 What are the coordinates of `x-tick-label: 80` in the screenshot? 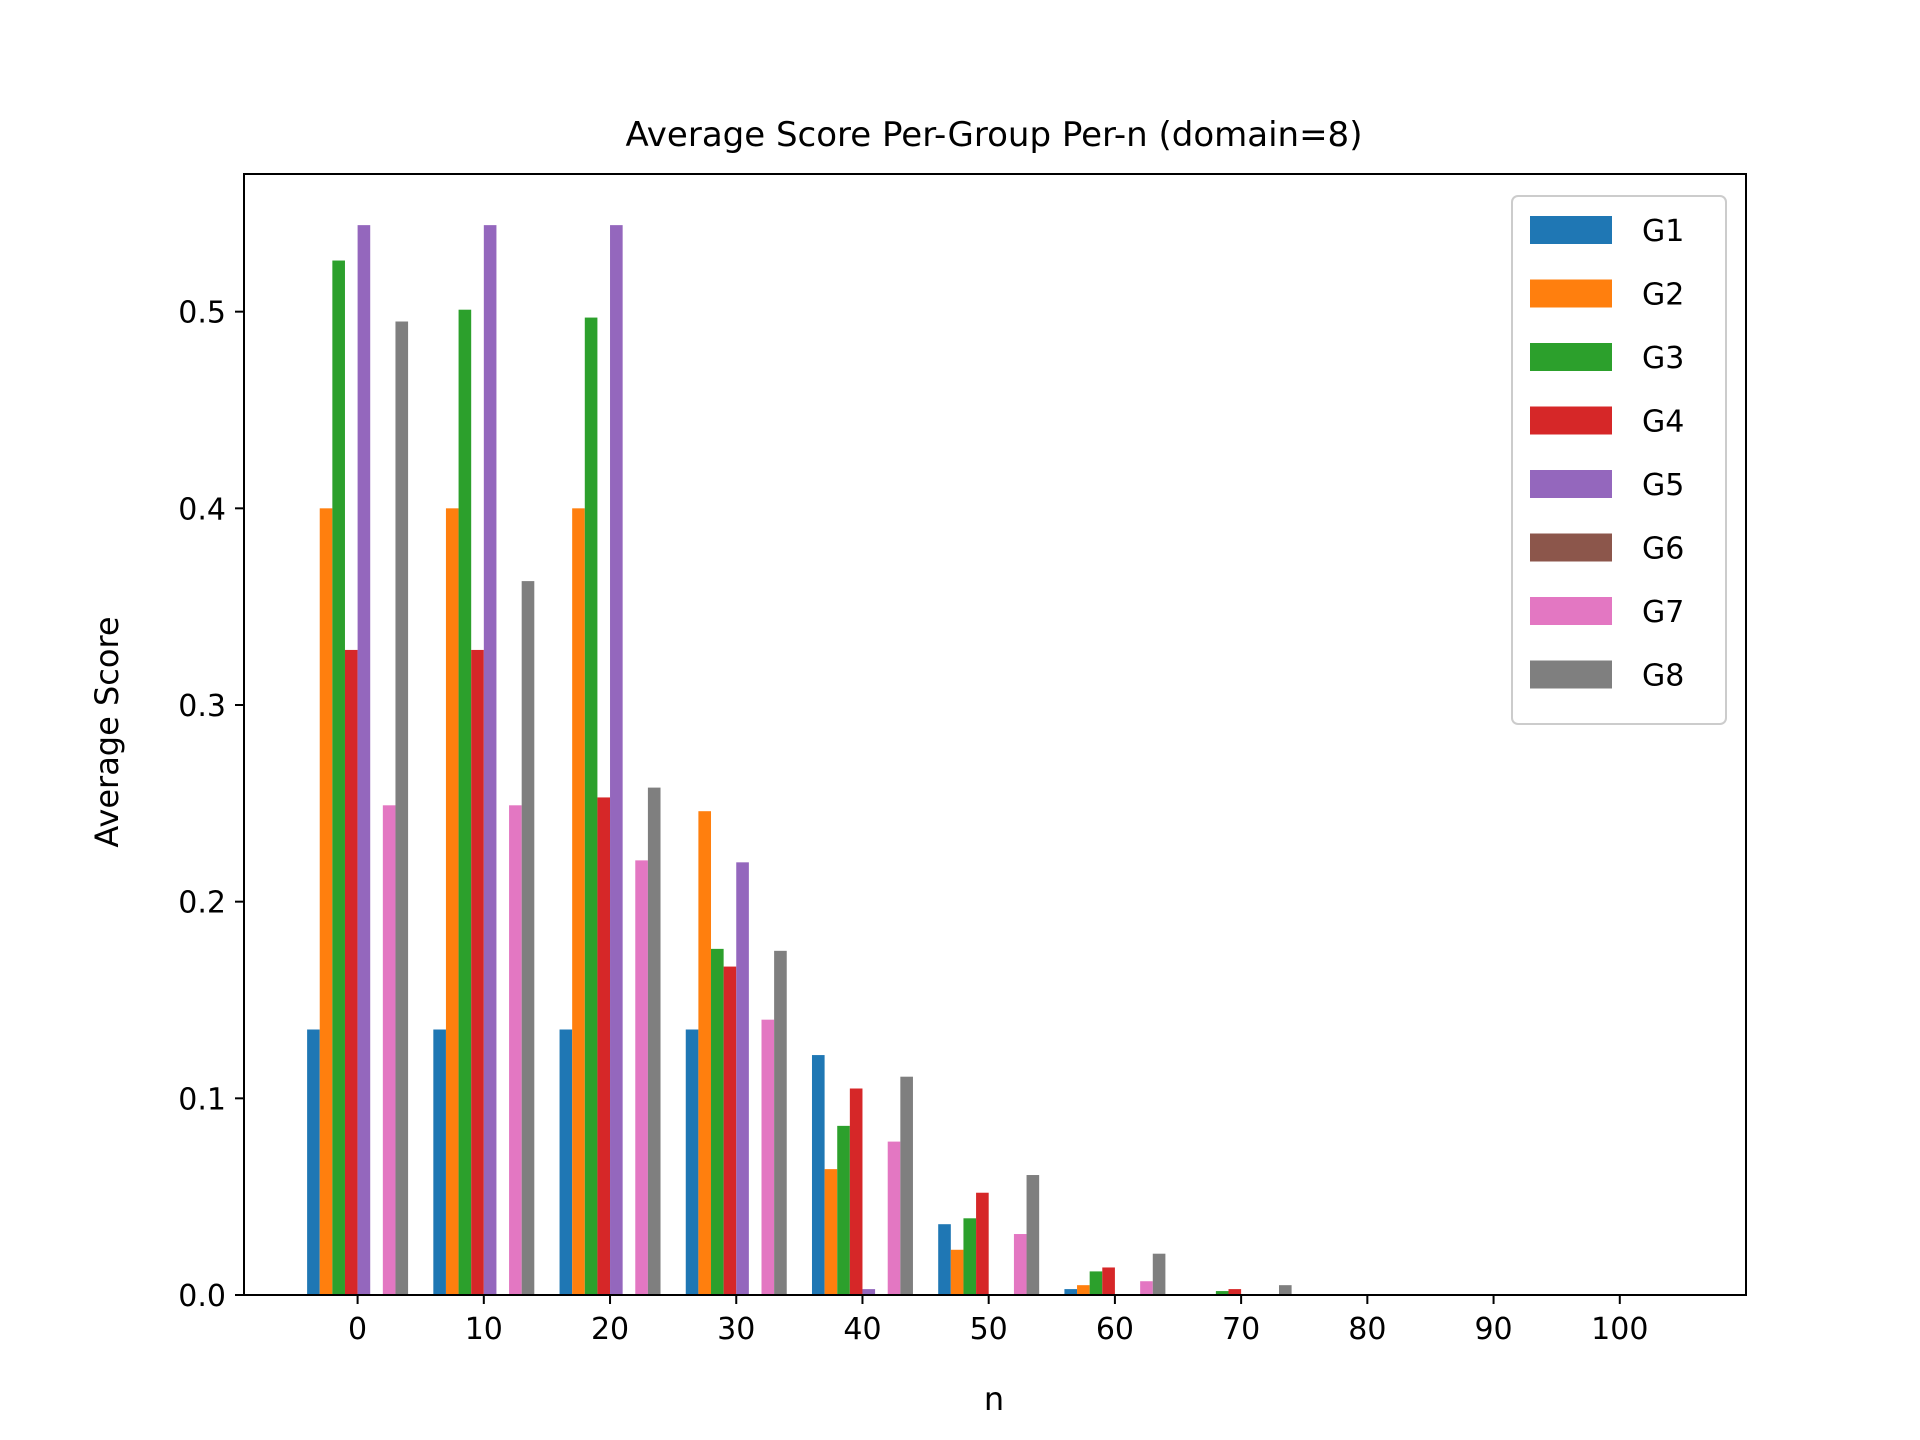 It's located at (1367, 1329).